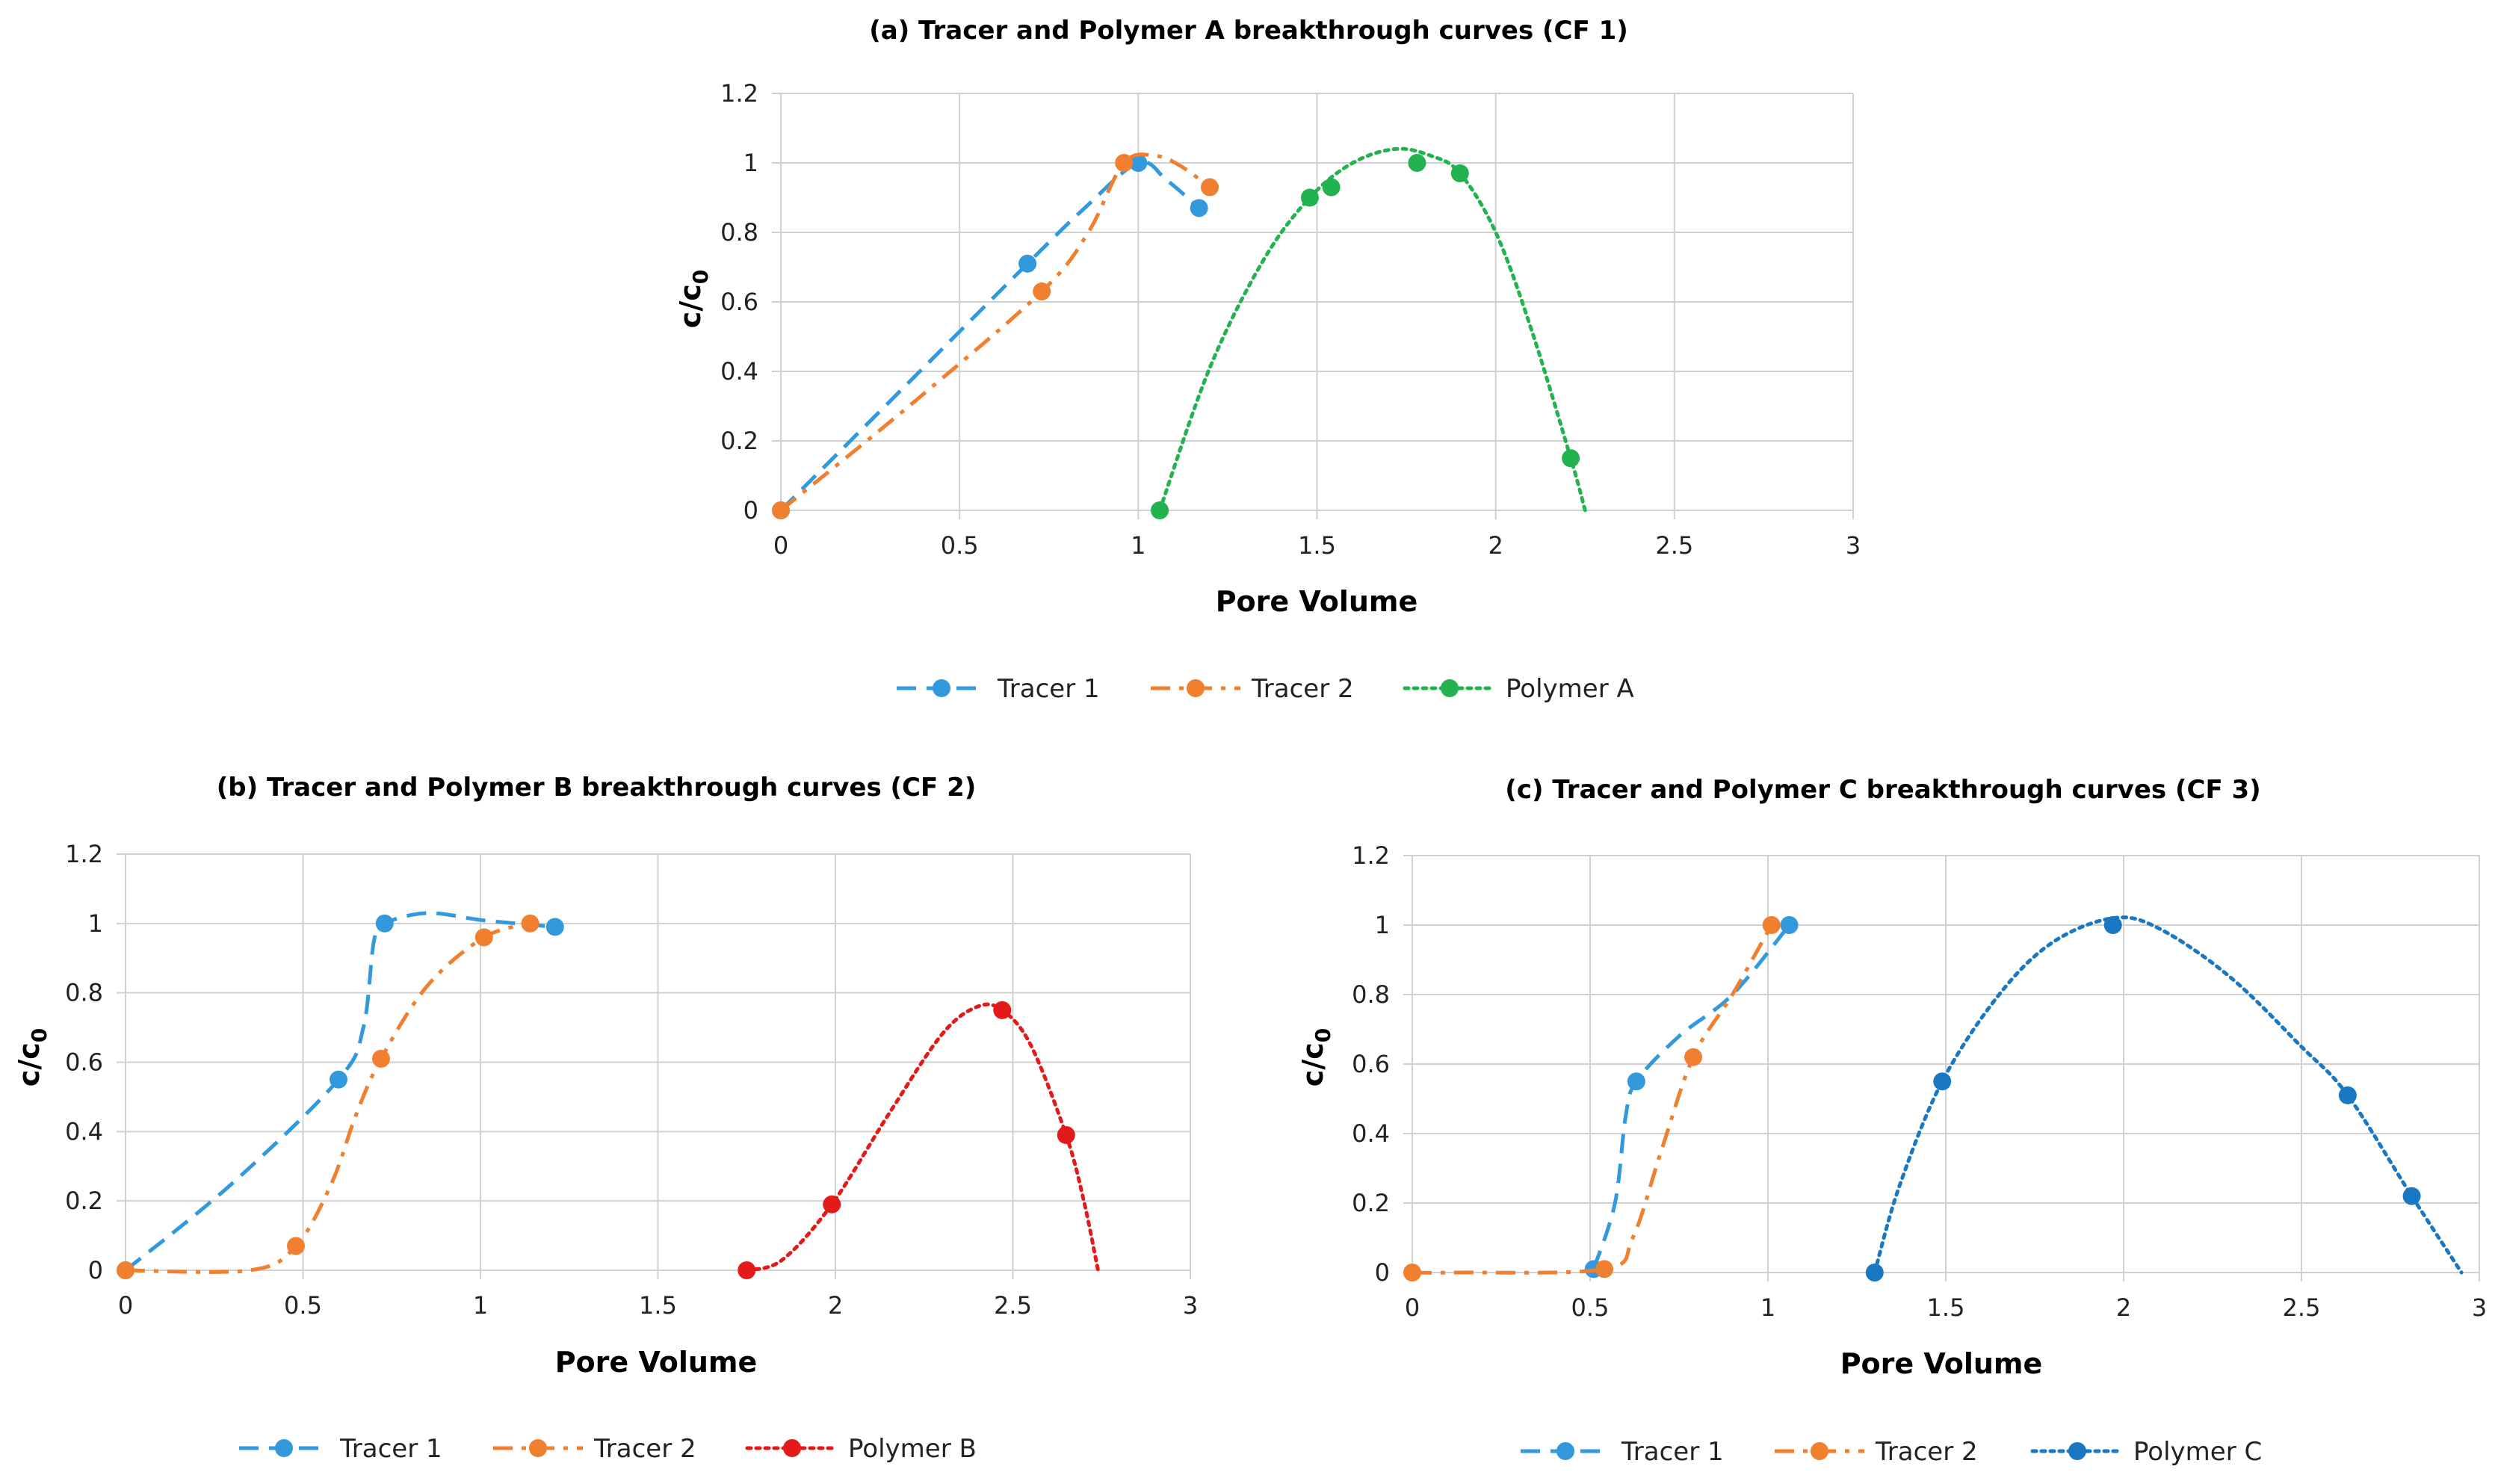 The image size is (2495, 1484). What do you see at coordinates (739, 441) in the screenshot?
I see `y-tick-label: 0.2` at bounding box center [739, 441].